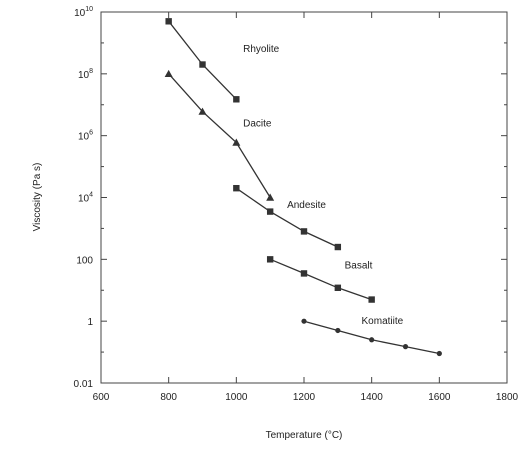 The height and width of the screenshot is (457, 523). Describe the element at coordinates (101, 397) in the screenshot. I see `x-tick-label: 600` at that location.